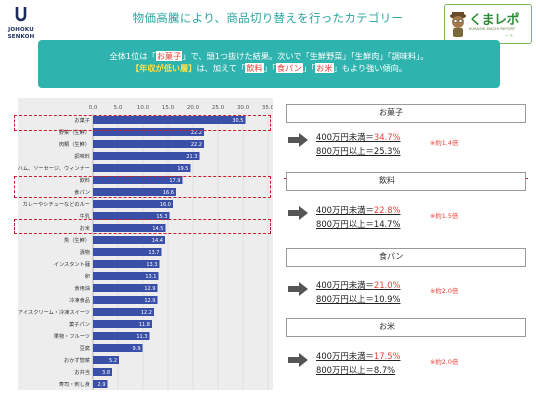  I want to click on stat-value: 21.0%, so click(387, 285).